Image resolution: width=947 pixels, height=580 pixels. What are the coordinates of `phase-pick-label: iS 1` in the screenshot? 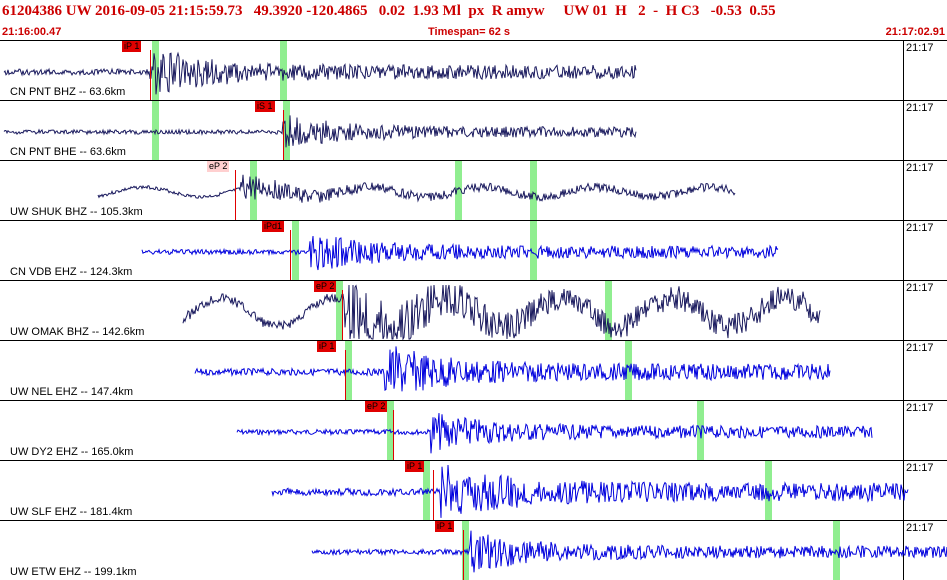 It's located at (265, 106).